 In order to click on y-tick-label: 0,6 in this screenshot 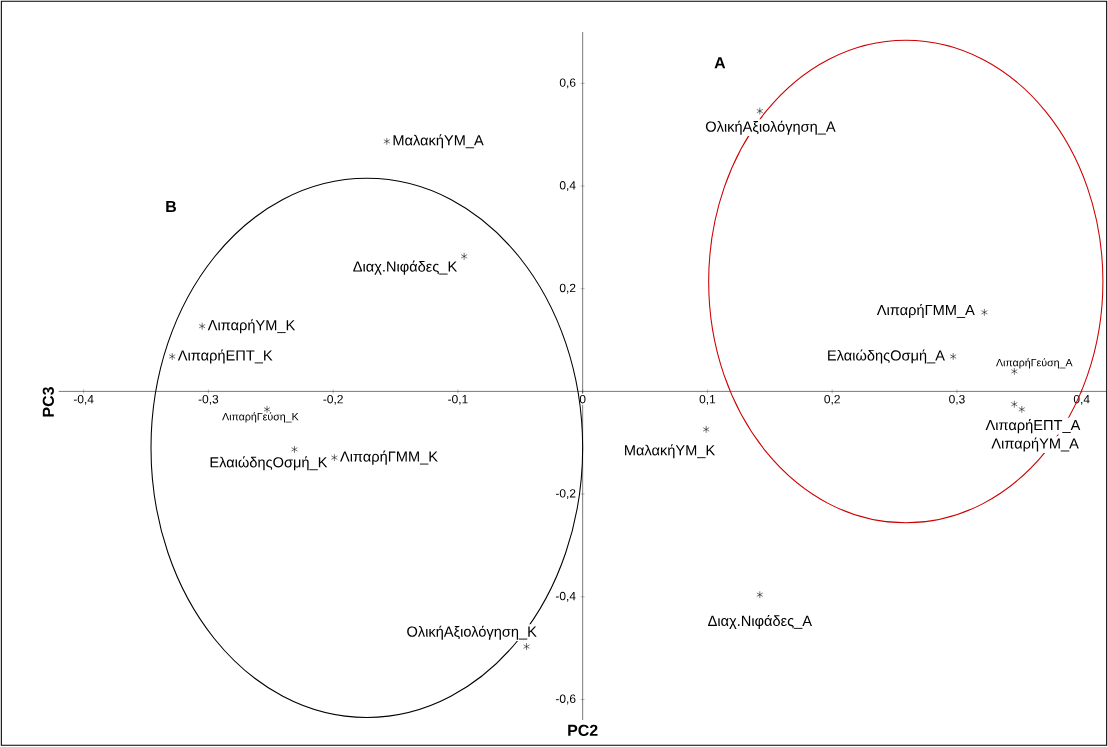, I will do `click(567, 83)`.